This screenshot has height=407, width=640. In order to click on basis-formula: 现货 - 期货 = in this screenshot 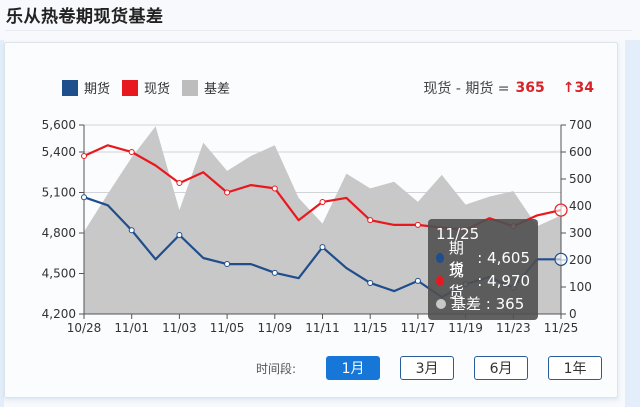, I will do `click(466, 89)`.